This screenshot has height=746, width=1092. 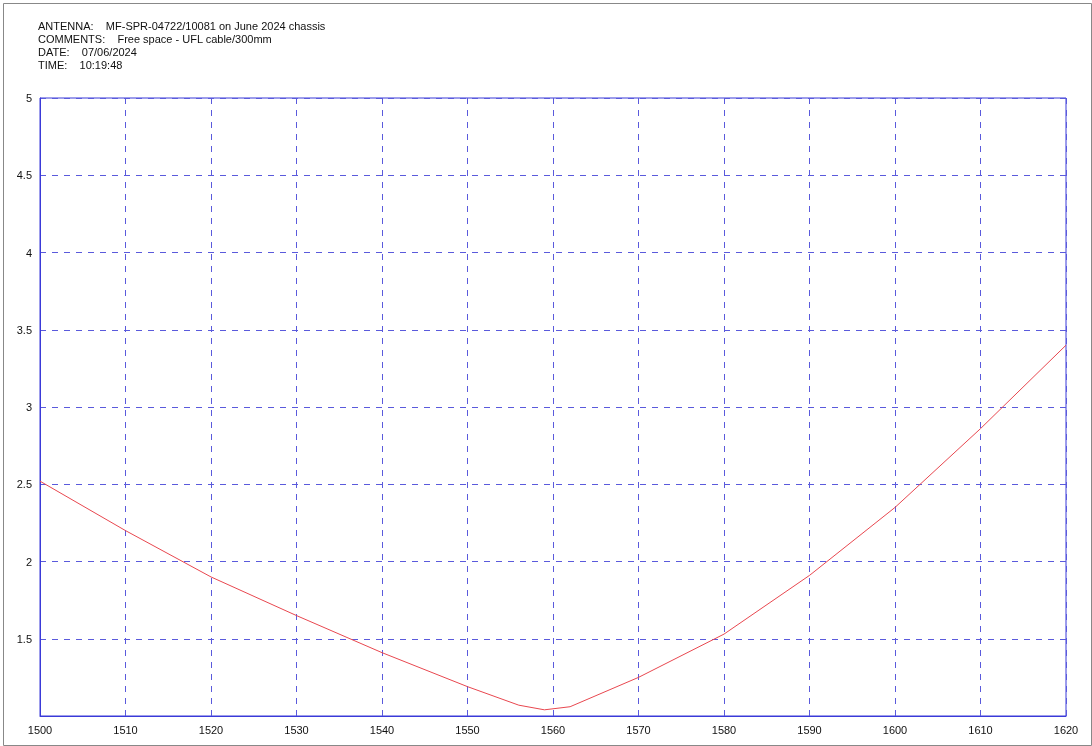 I want to click on y-tick-label: 1.5, so click(x=24, y=638).